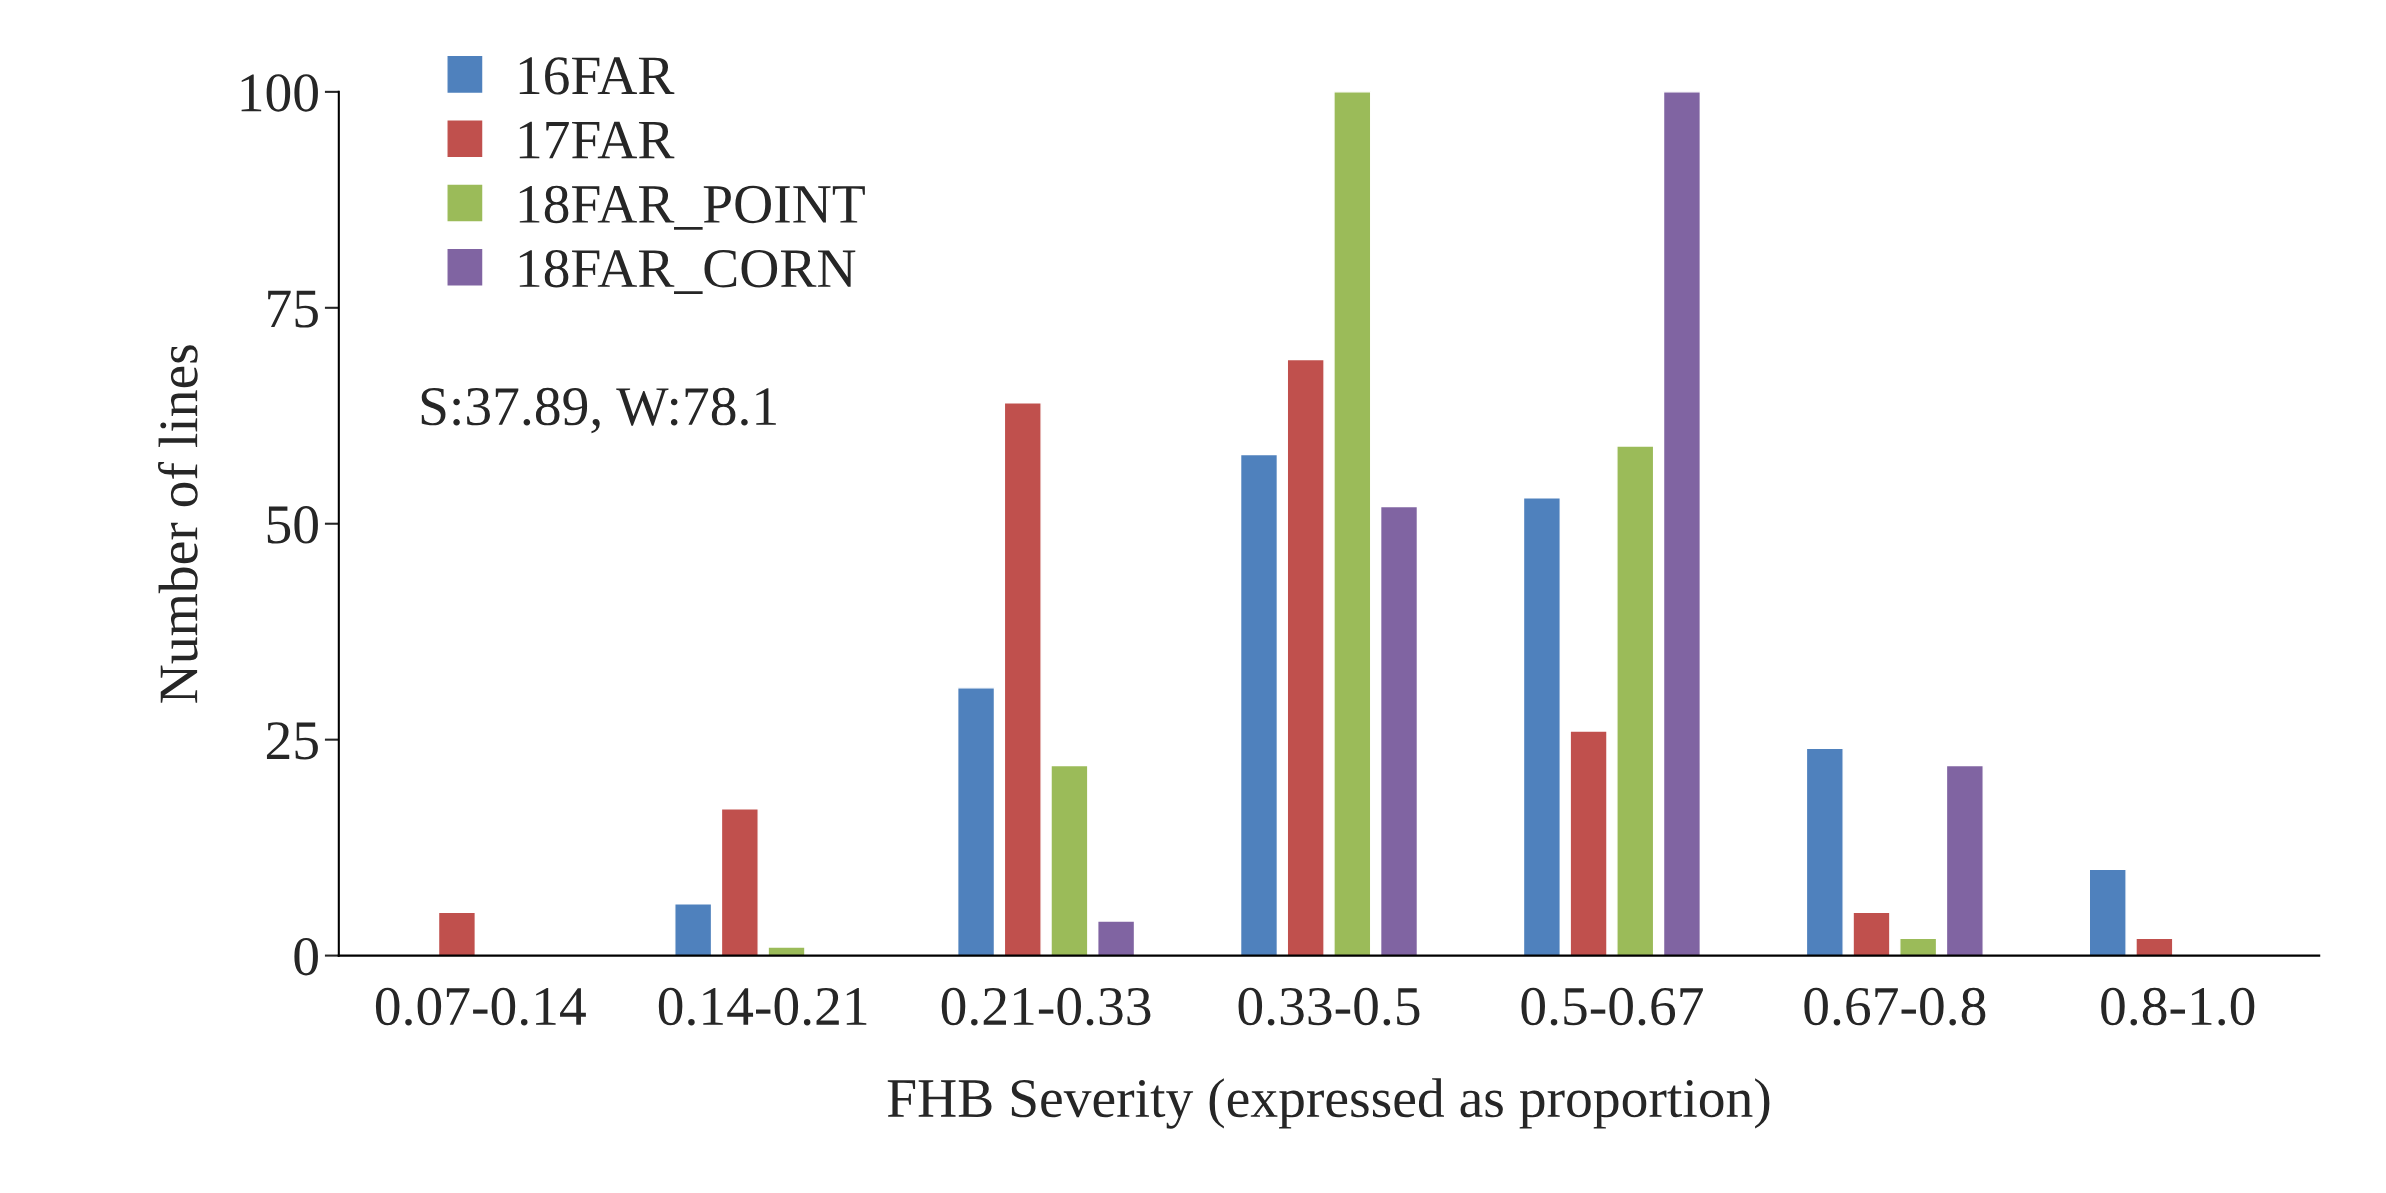 The width and height of the screenshot is (2386, 1193). What do you see at coordinates (692, 207) in the screenshot?
I see `legend-label: 18FAR_POINT` at bounding box center [692, 207].